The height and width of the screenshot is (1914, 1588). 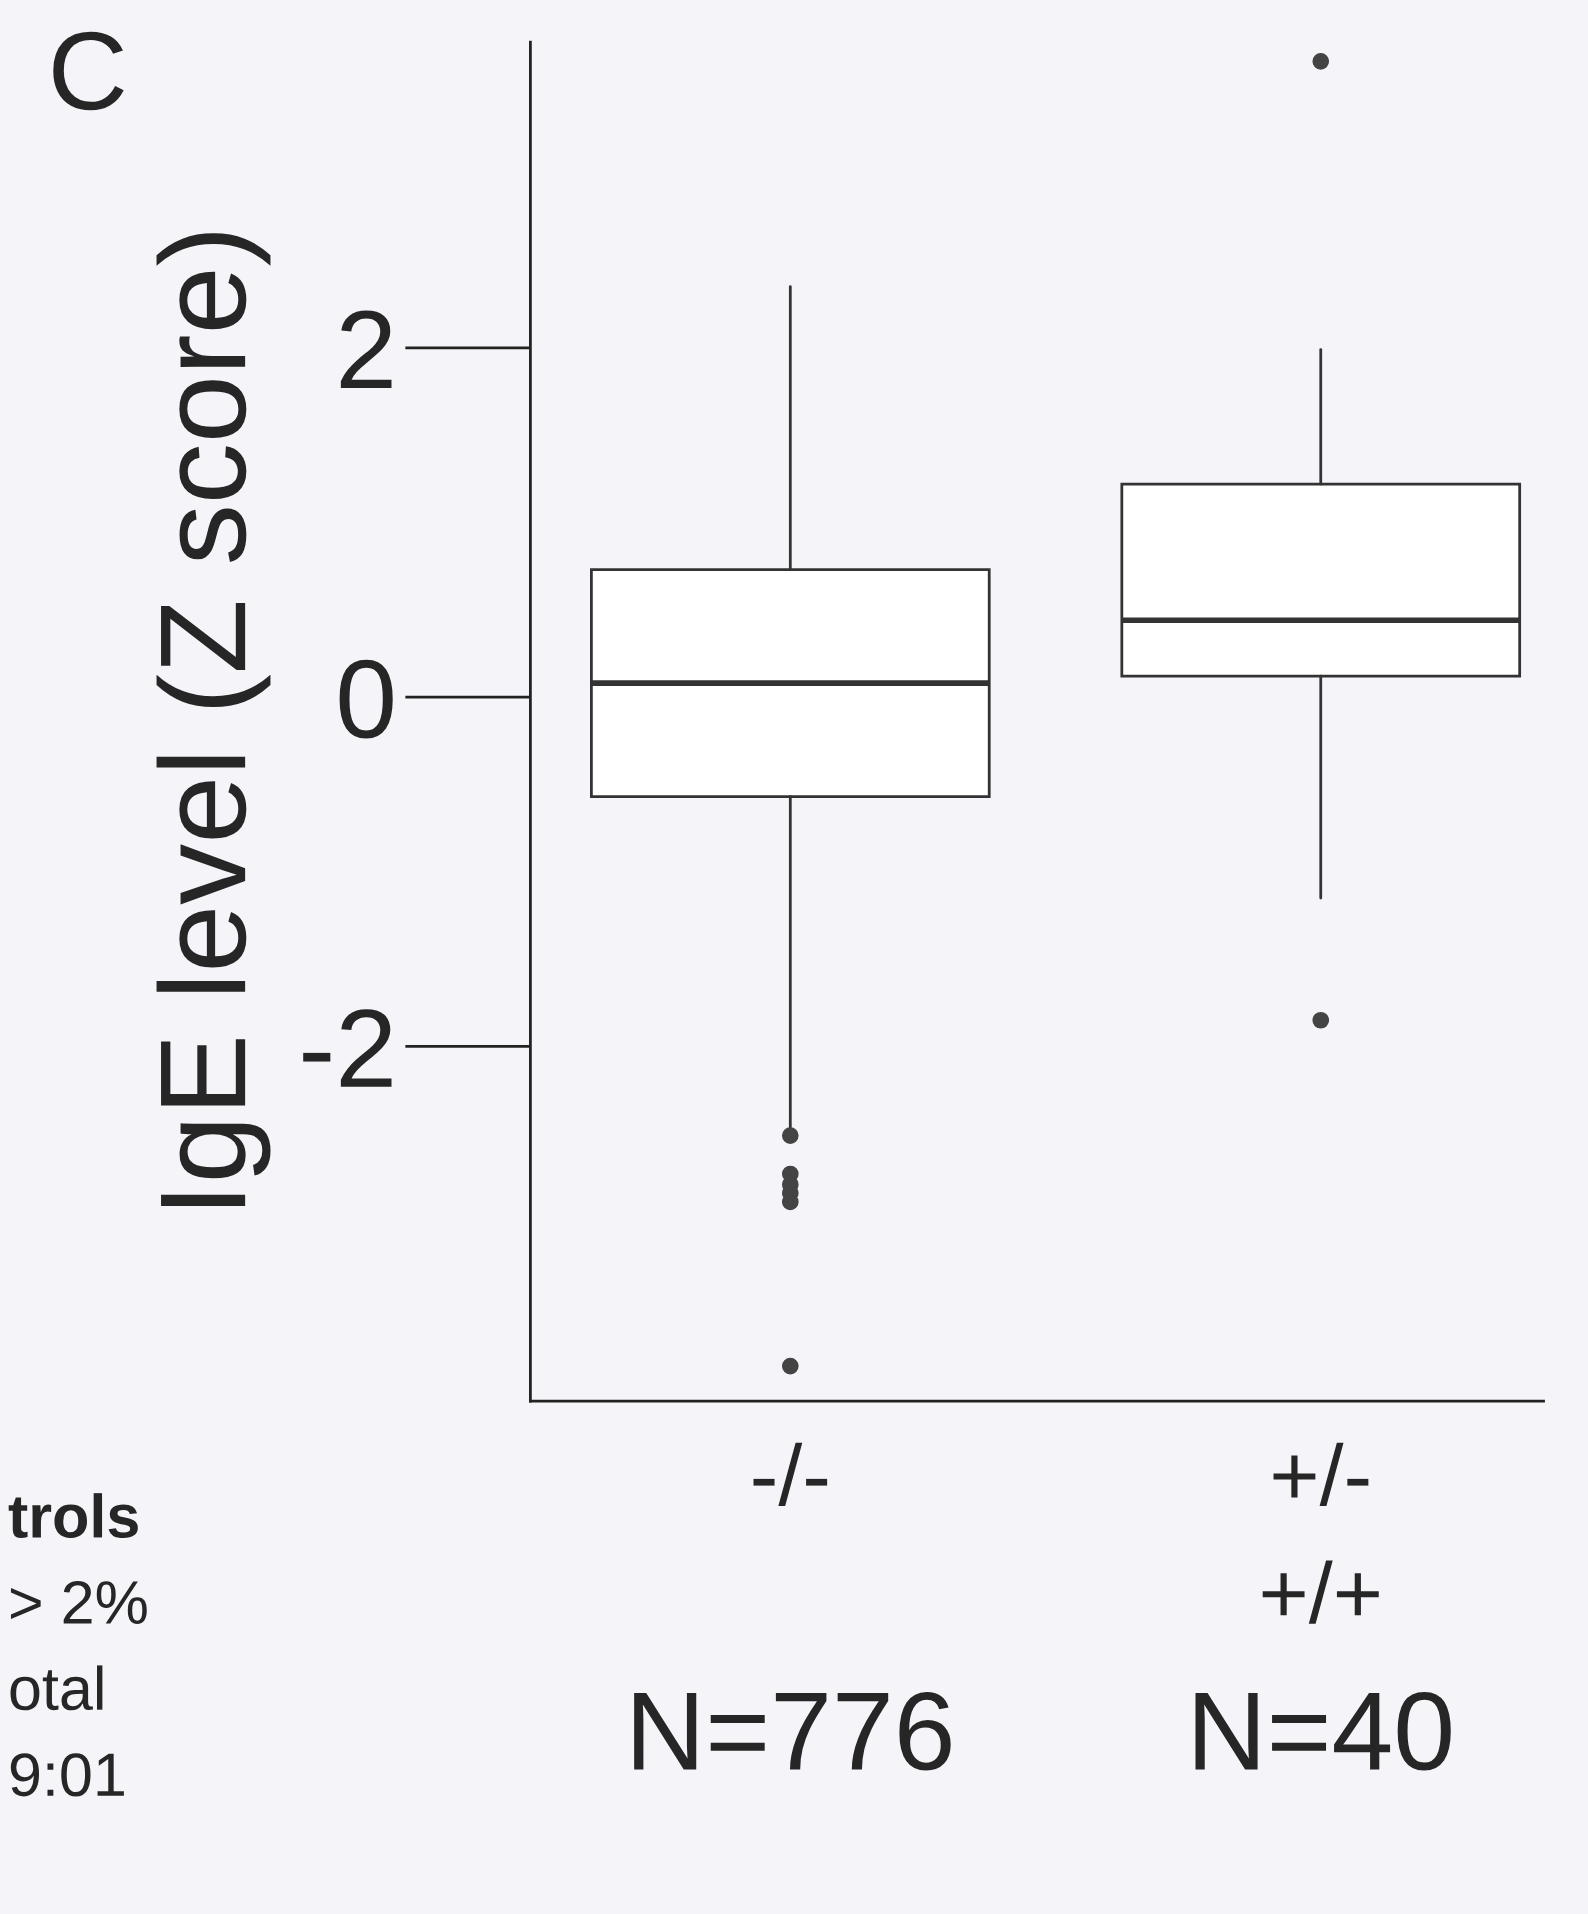 What do you see at coordinates (790, 1474) in the screenshot?
I see `x-tick-label: -/-` at bounding box center [790, 1474].